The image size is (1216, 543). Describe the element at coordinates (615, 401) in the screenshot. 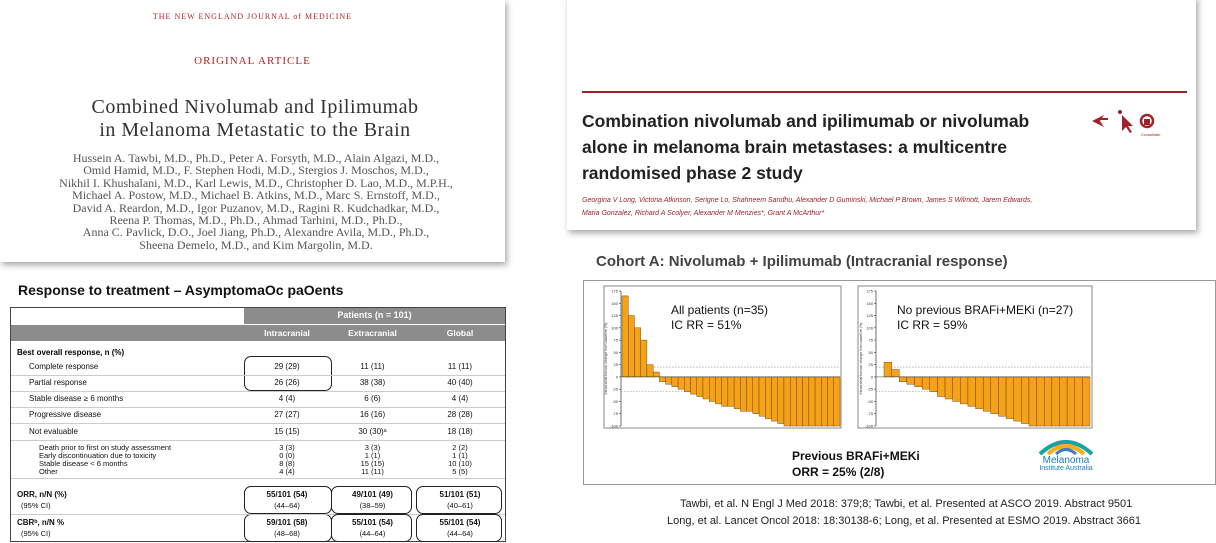

I see `y-tick-label: -50` at that location.